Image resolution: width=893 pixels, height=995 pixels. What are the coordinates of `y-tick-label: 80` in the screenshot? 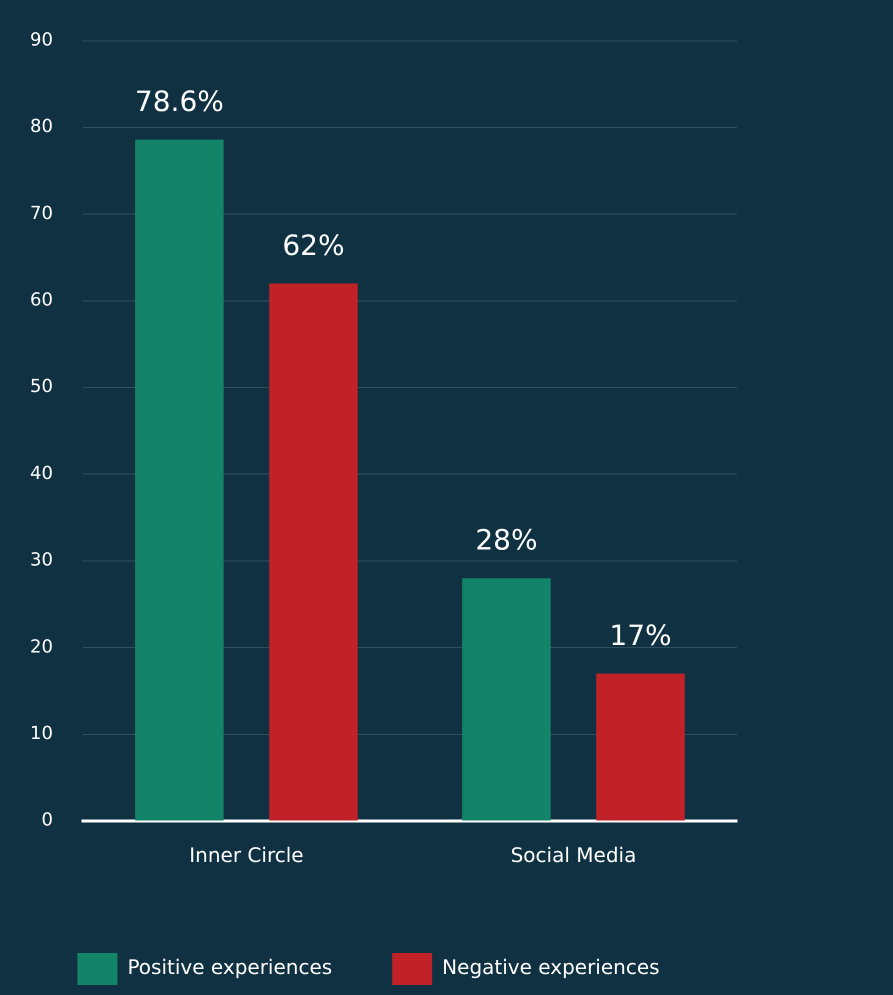 It's located at (41, 127).